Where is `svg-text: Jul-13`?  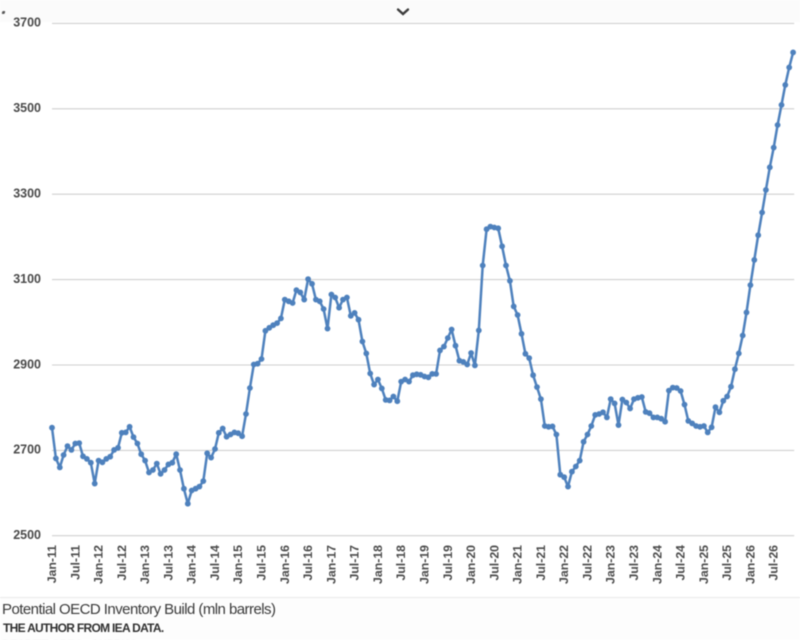
svg-text: Jul-13 is located at coordinates (168, 563).